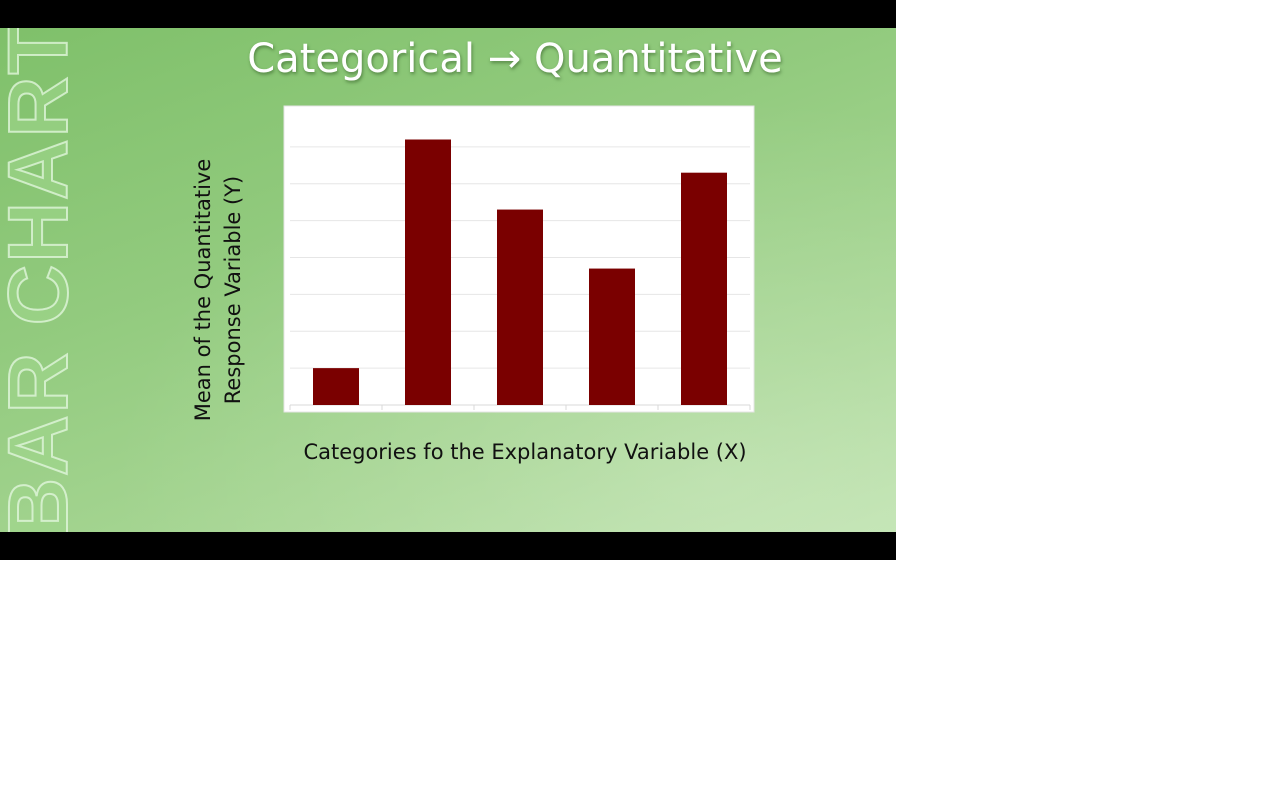  I want to click on y-axis-label-line-1: Mean of the Quantitative, so click(203, 290).